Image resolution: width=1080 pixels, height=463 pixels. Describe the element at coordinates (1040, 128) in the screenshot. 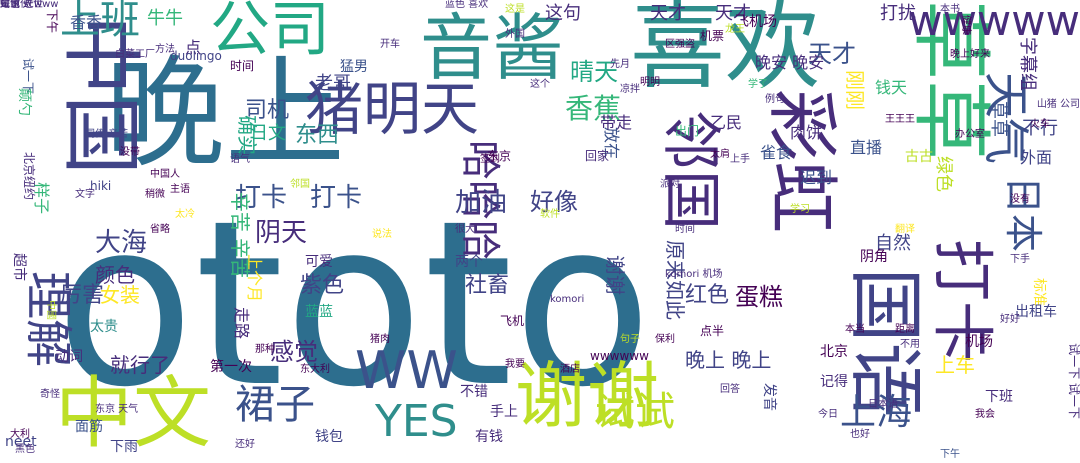

I see `cloud-word: 不行` at that location.